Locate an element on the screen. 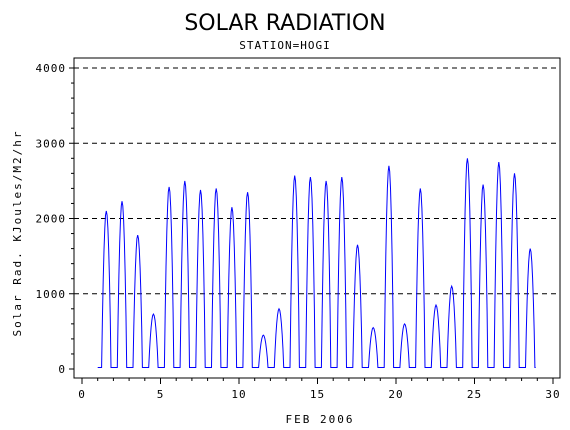  y-tick-label: 4000 is located at coordinates (51, 68).